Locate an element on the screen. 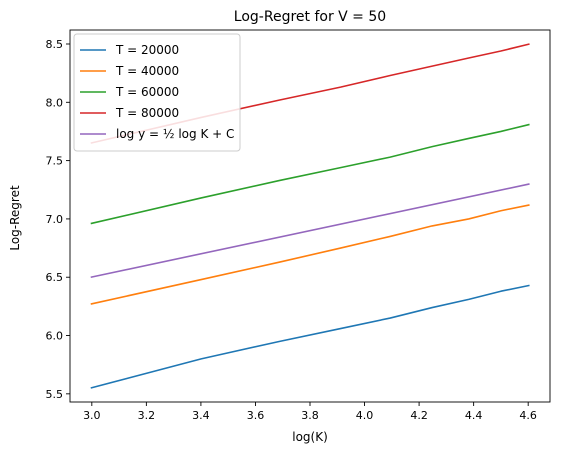  x-tick-label: 3.4 is located at coordinates (201, 415).